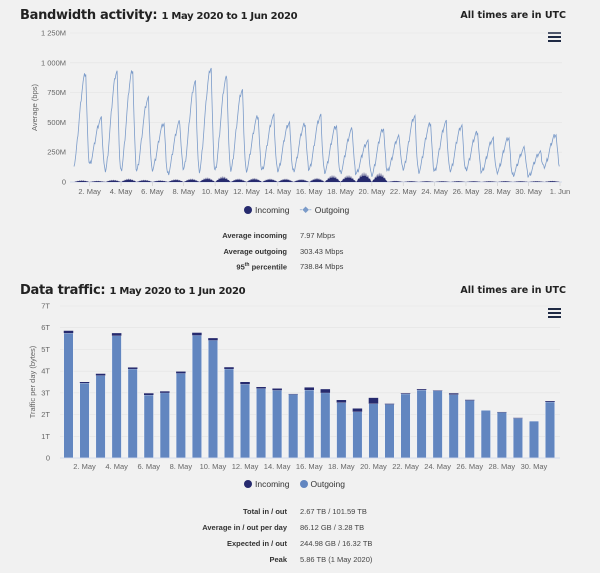  Describe the element at coordinates (84, 466) in the screenshot. I see `x-tick-label: 2. May` at that location.